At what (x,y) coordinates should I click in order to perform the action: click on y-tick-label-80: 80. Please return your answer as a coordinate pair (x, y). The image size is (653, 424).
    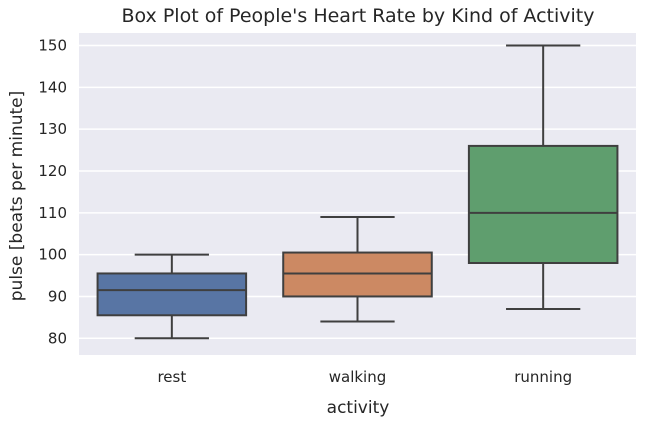
    Looking at the image, I should click on (57, 338).